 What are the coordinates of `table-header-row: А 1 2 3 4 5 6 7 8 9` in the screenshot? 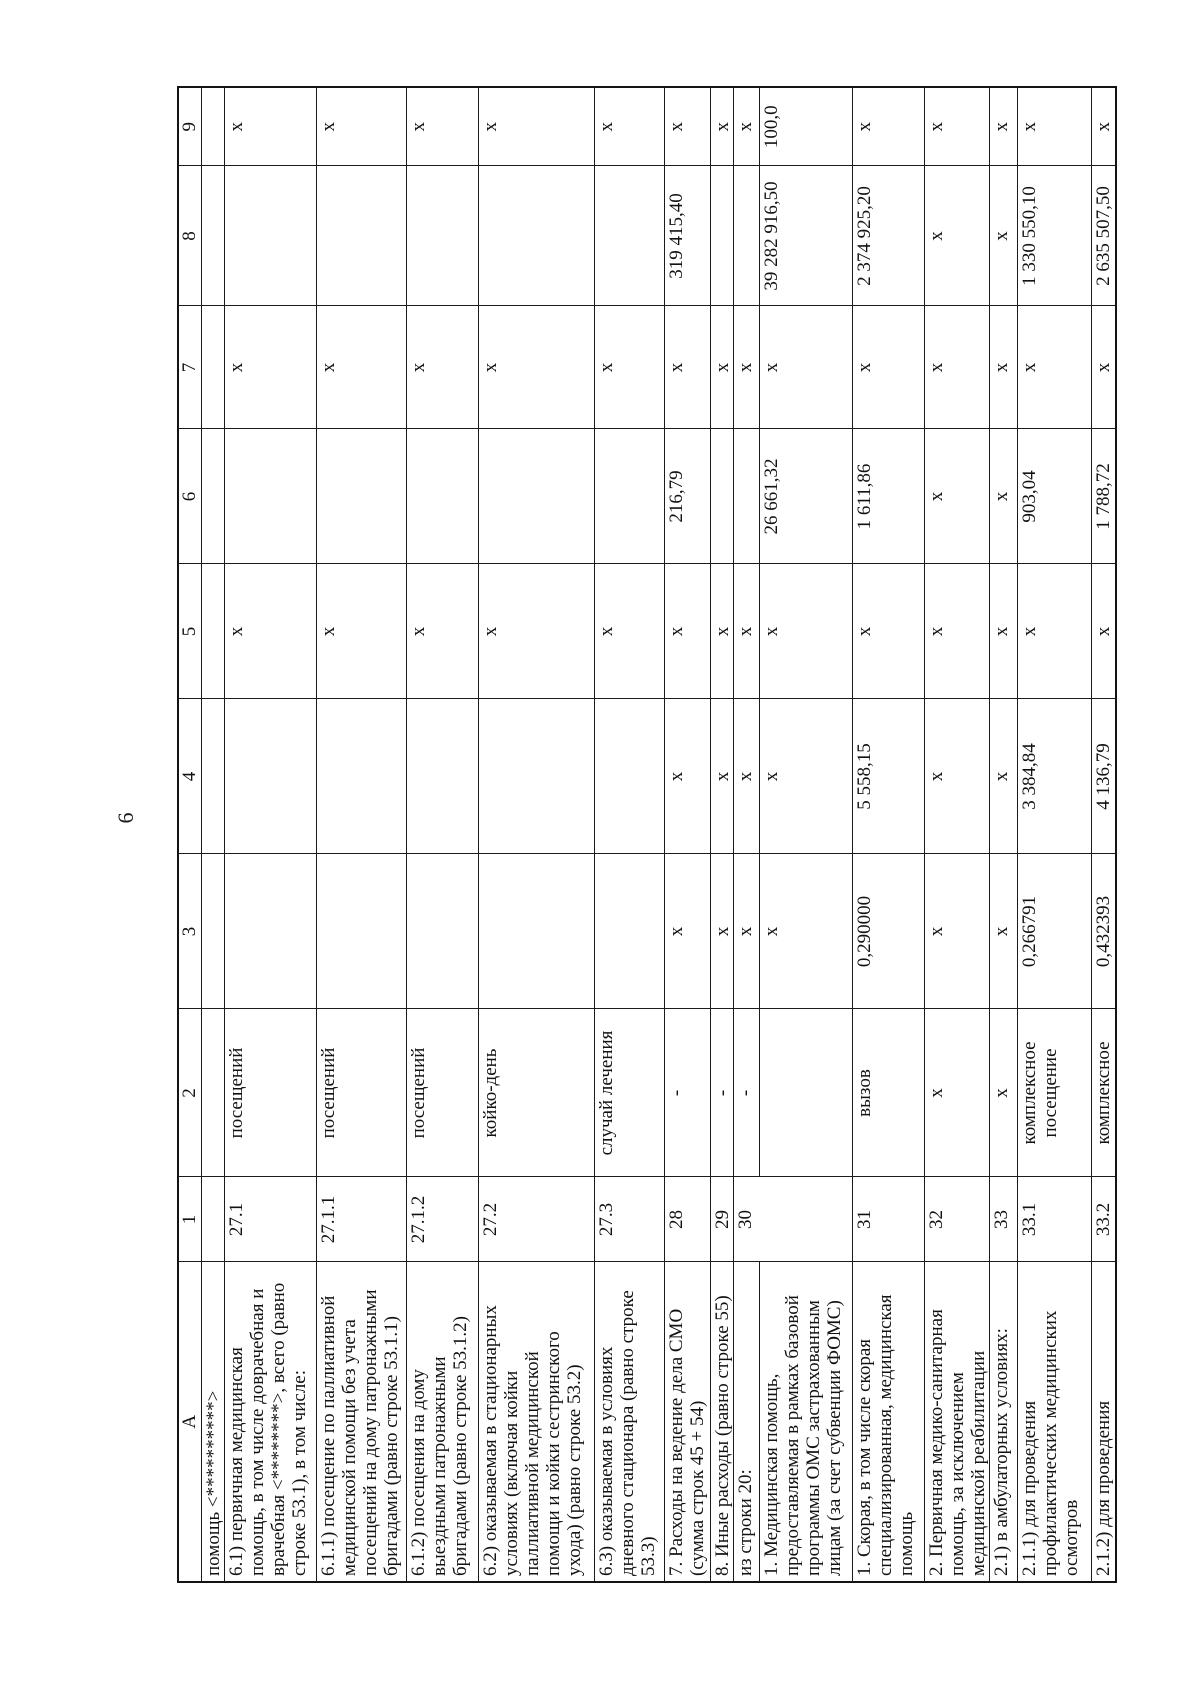 It's located at (189, 834).